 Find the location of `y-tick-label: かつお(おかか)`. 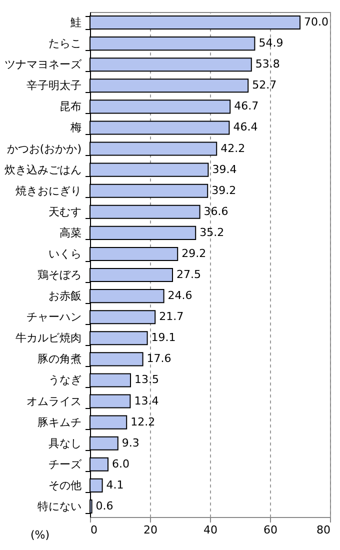

y-tick-label: かつお(おかか) is located at coordinates (44, 149).